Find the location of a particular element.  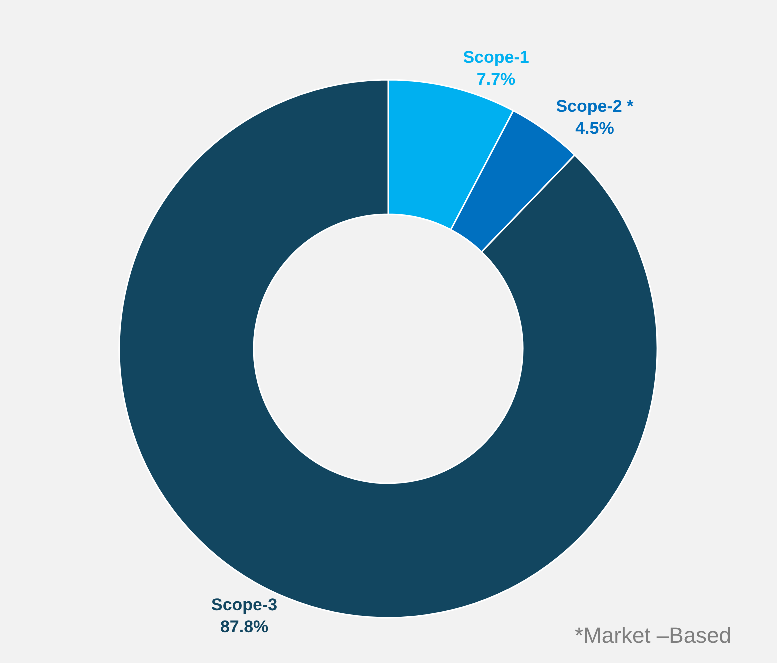

text: *Market –Based is located at coordinates (653, 635).